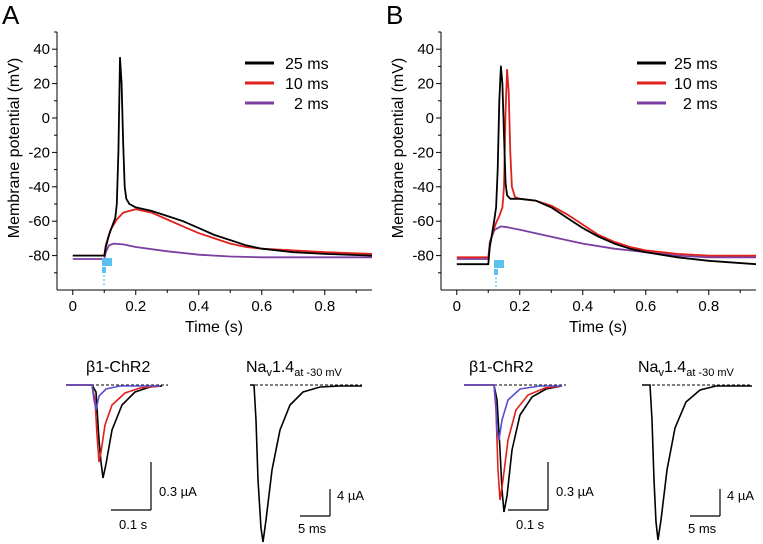 Image resolution: width=763 pixels, height=544 pixels. I want to click on y-tick-label-a: -60, so click(39, 221).